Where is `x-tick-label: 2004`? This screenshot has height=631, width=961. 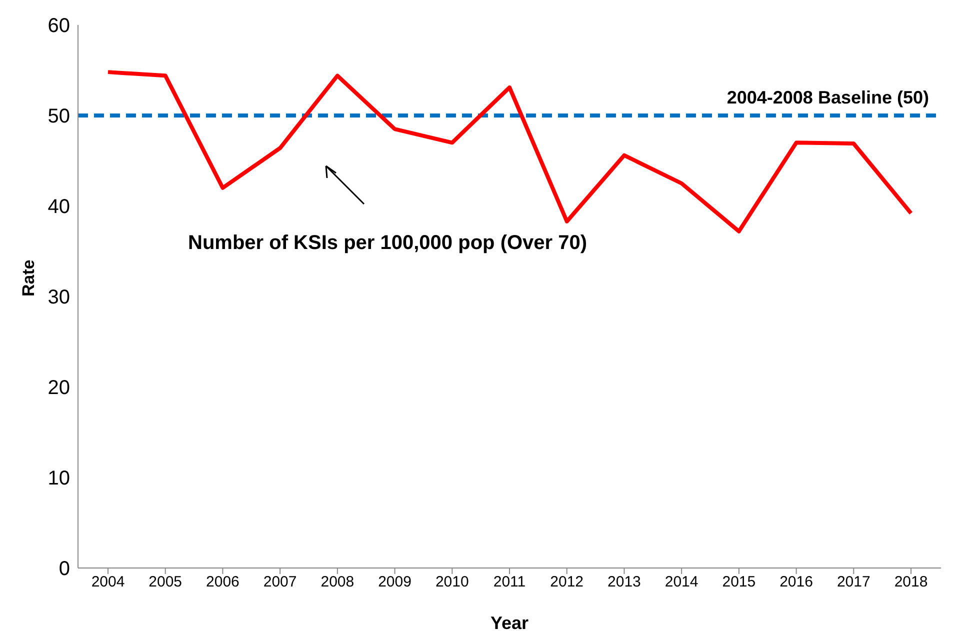
x-tick-label: 2004 is located at coordinates (108, 582).